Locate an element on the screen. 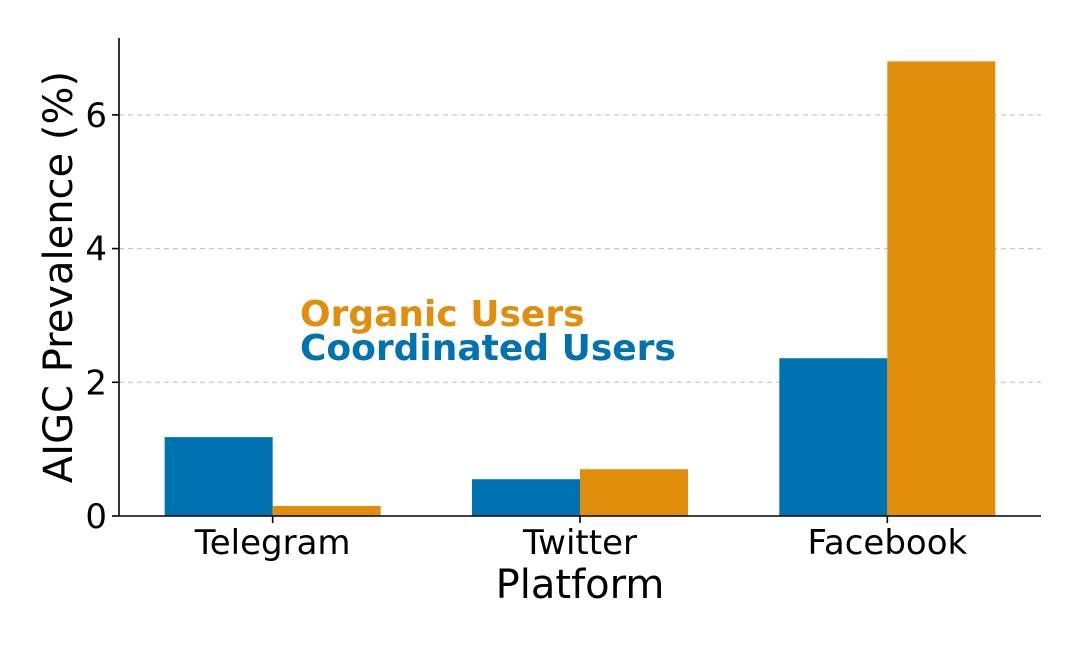  x-ticks: Telegram Twitter Facebook is located at coordinates (581, 539).